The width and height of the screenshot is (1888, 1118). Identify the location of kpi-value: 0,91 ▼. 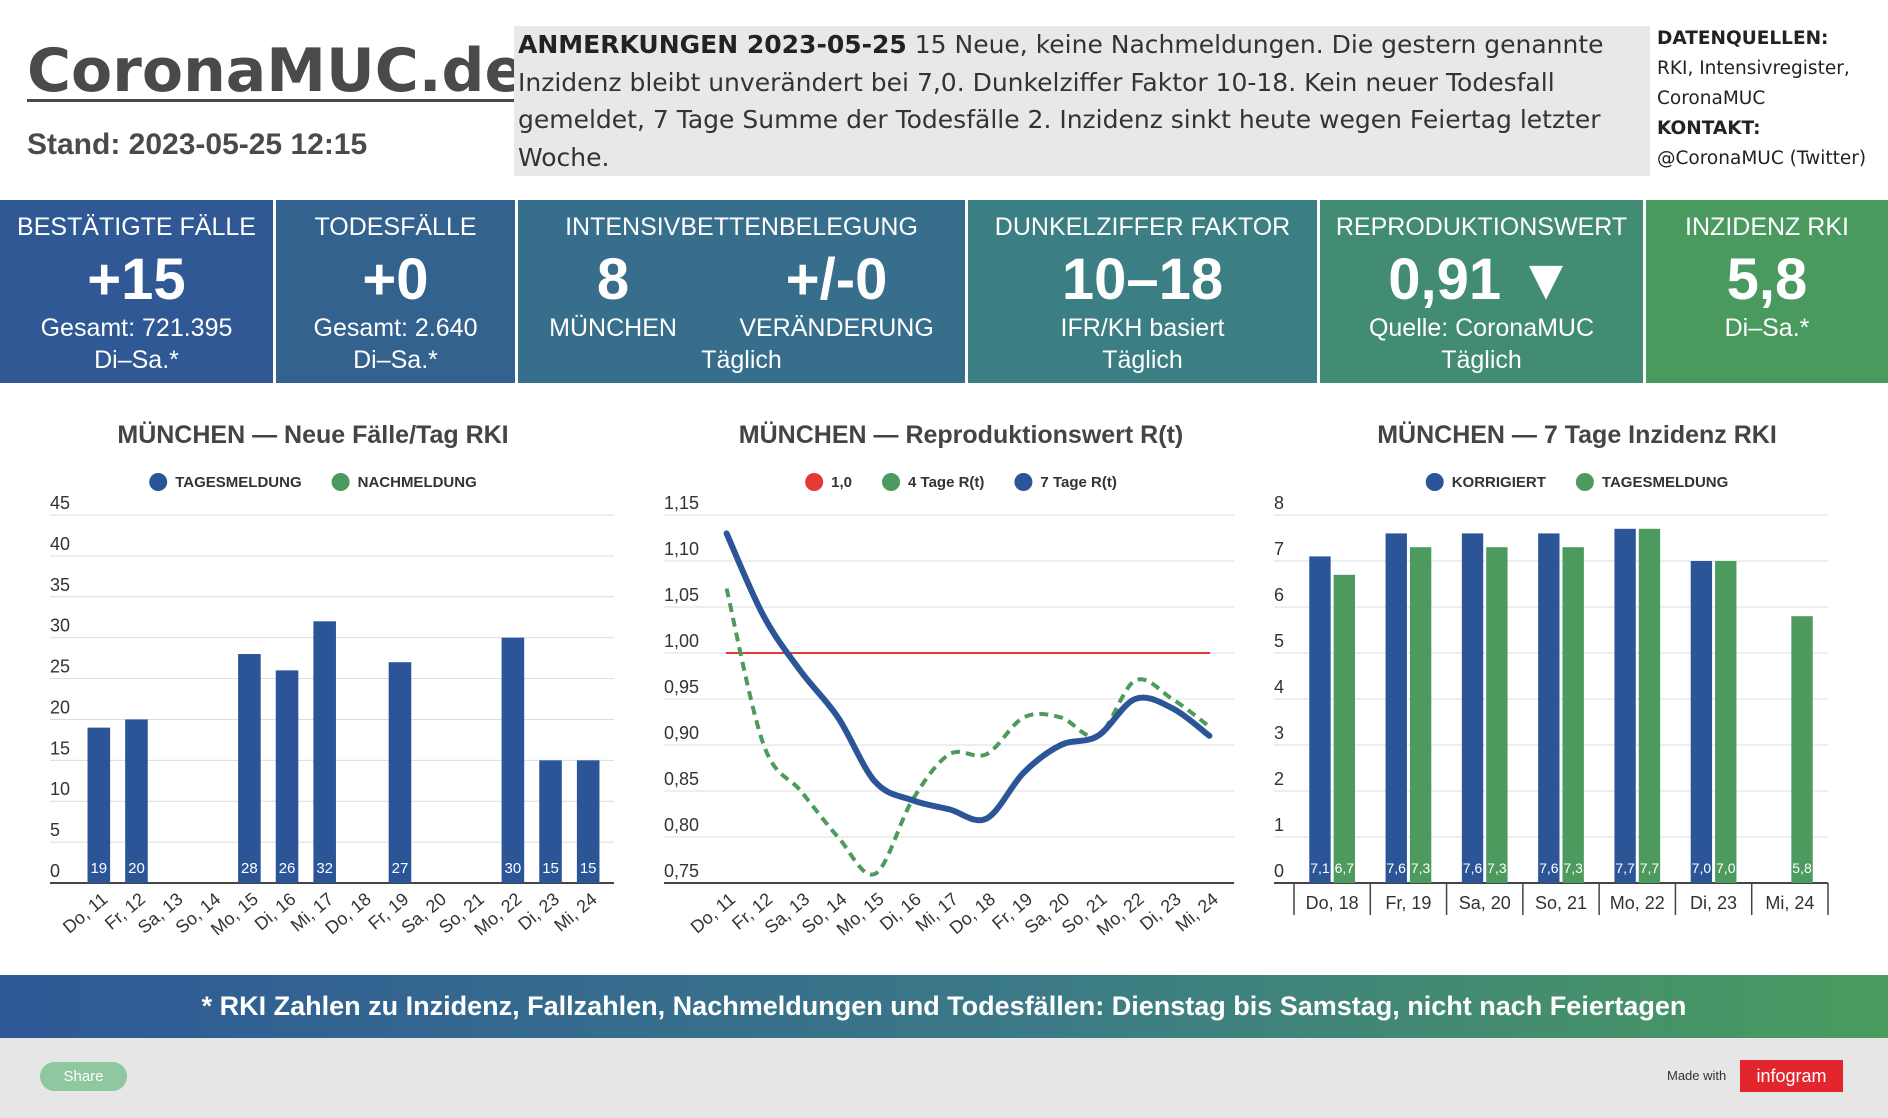
(1481, 279).